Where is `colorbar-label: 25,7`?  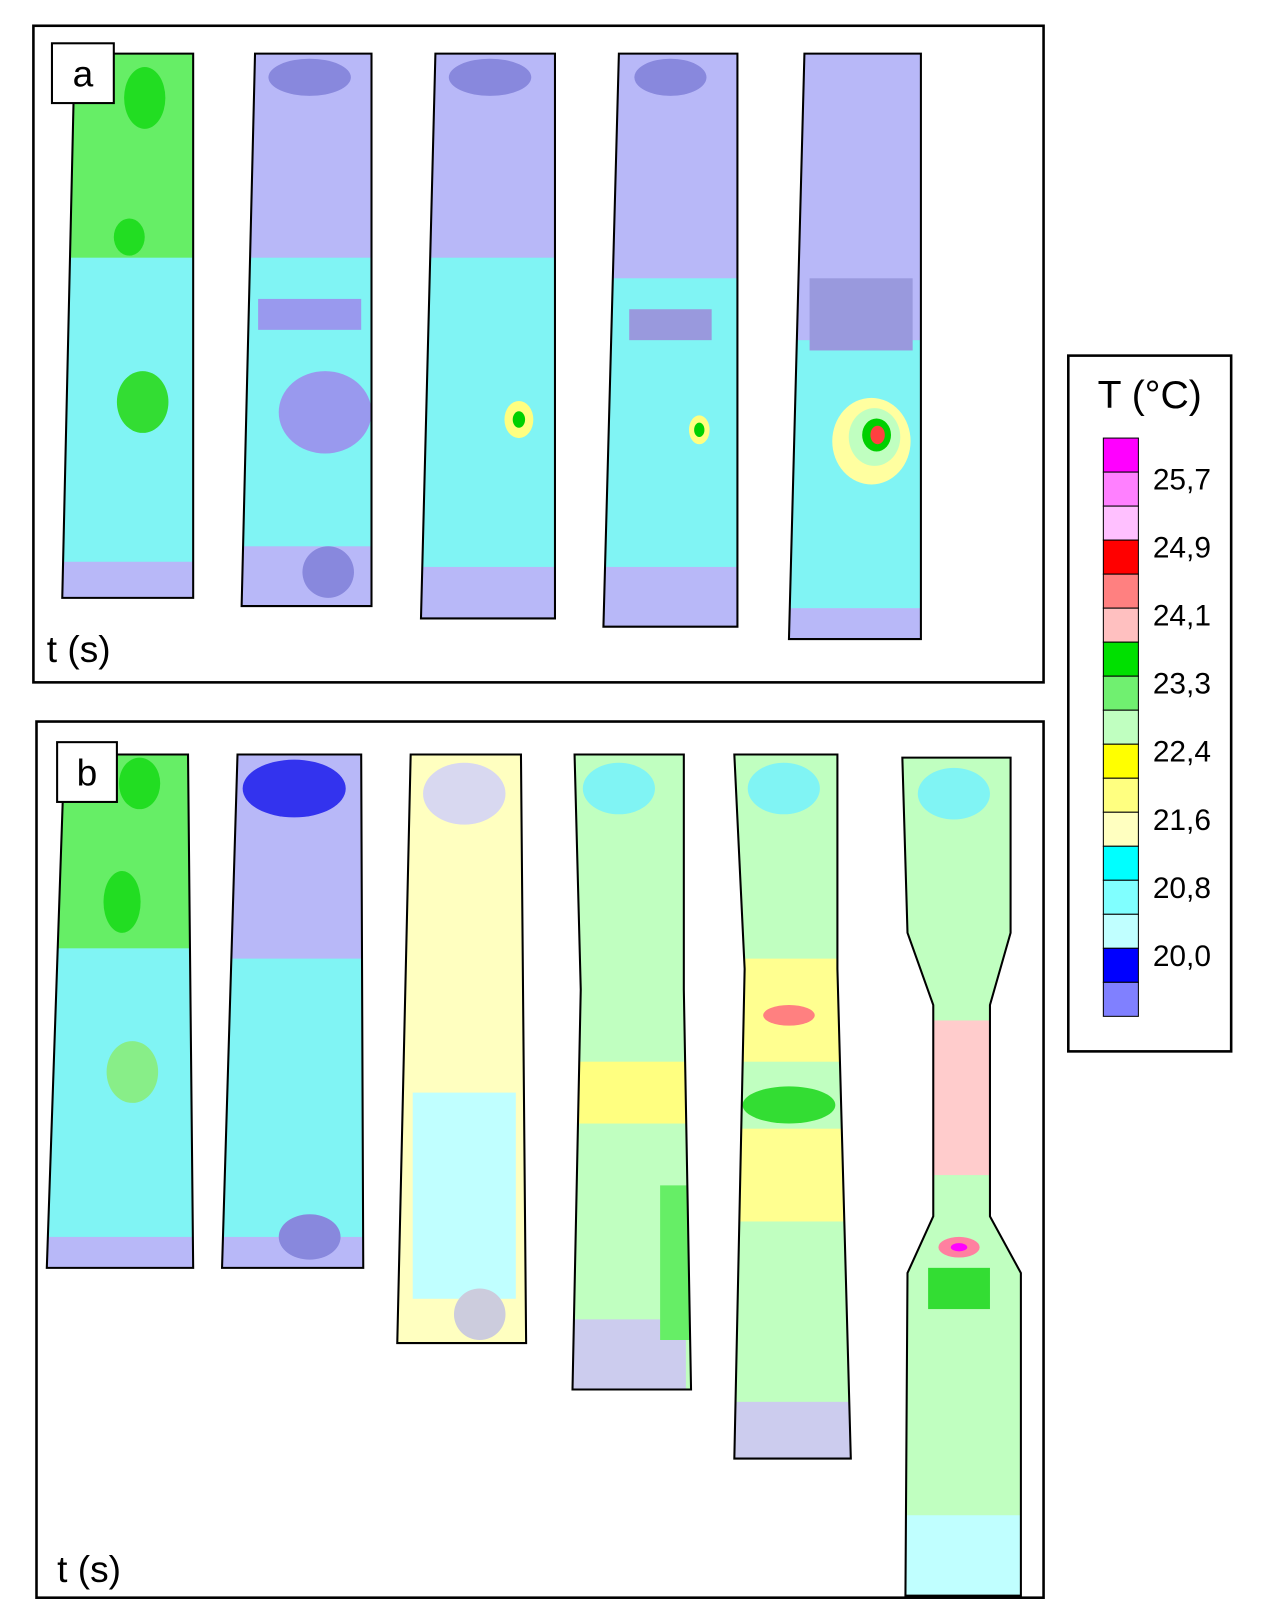
colorbar-label: 25,7 is located at coordinates (1182, 480).